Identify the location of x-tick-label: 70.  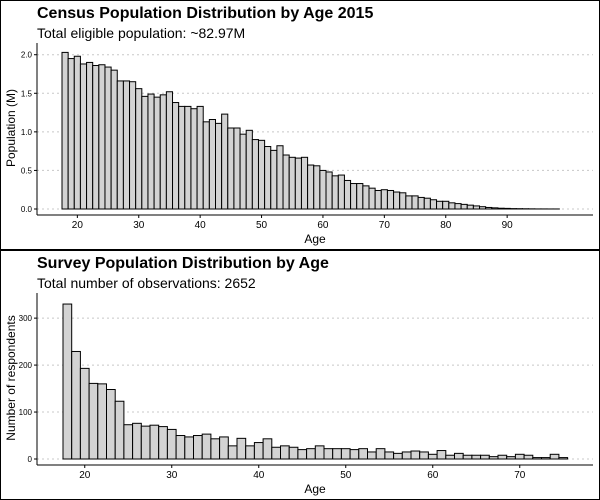
(385, 225).